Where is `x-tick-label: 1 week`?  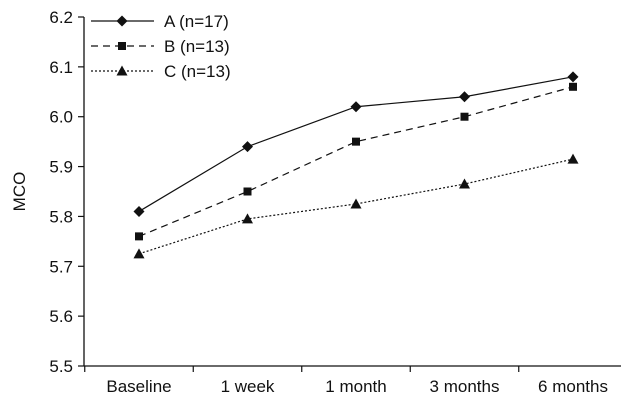 x-tick-label: 1 week is located at coordinates (248, 386).